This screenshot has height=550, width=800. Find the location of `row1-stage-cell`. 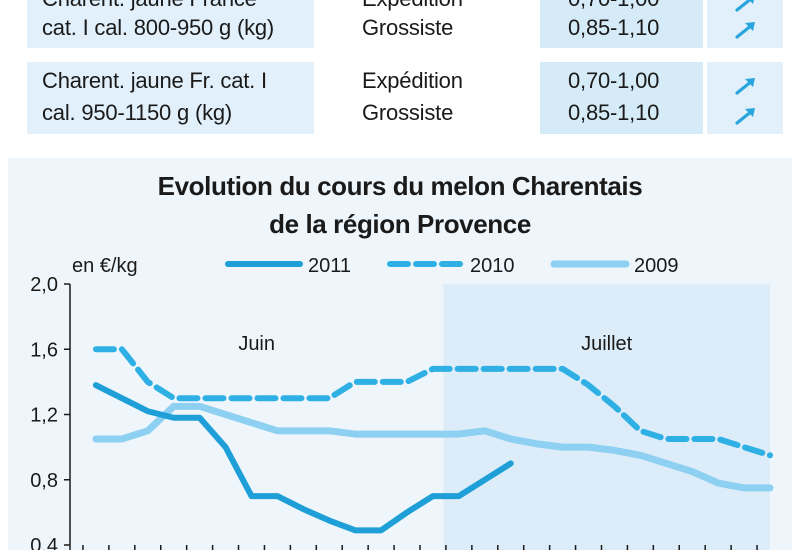

row1-stage-cell is located at coordinates (427, 24).